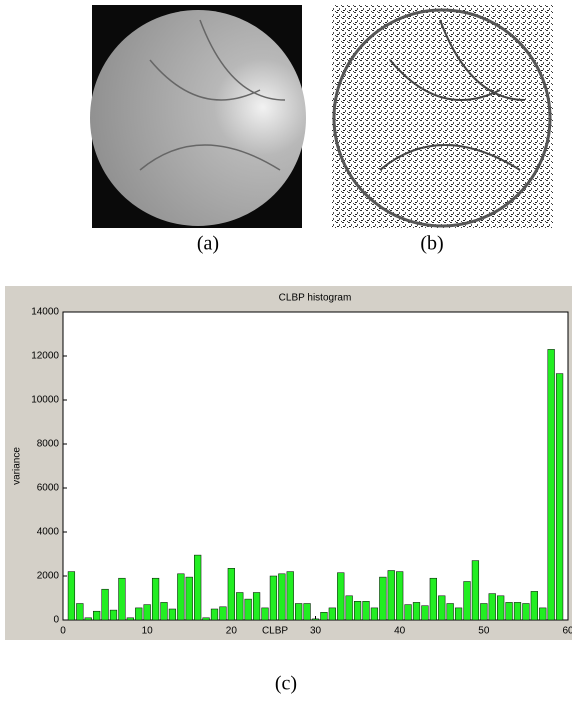 The width and height of the screenshot is (572, 703). I want to click on x-tick-label: 0, so click(63, 631).